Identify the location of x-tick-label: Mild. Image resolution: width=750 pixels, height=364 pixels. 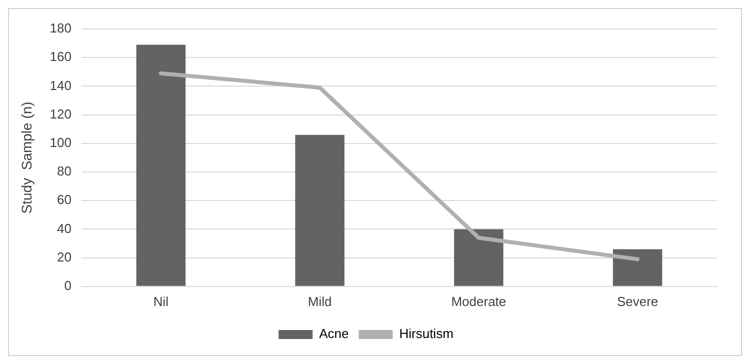
(320, 301).